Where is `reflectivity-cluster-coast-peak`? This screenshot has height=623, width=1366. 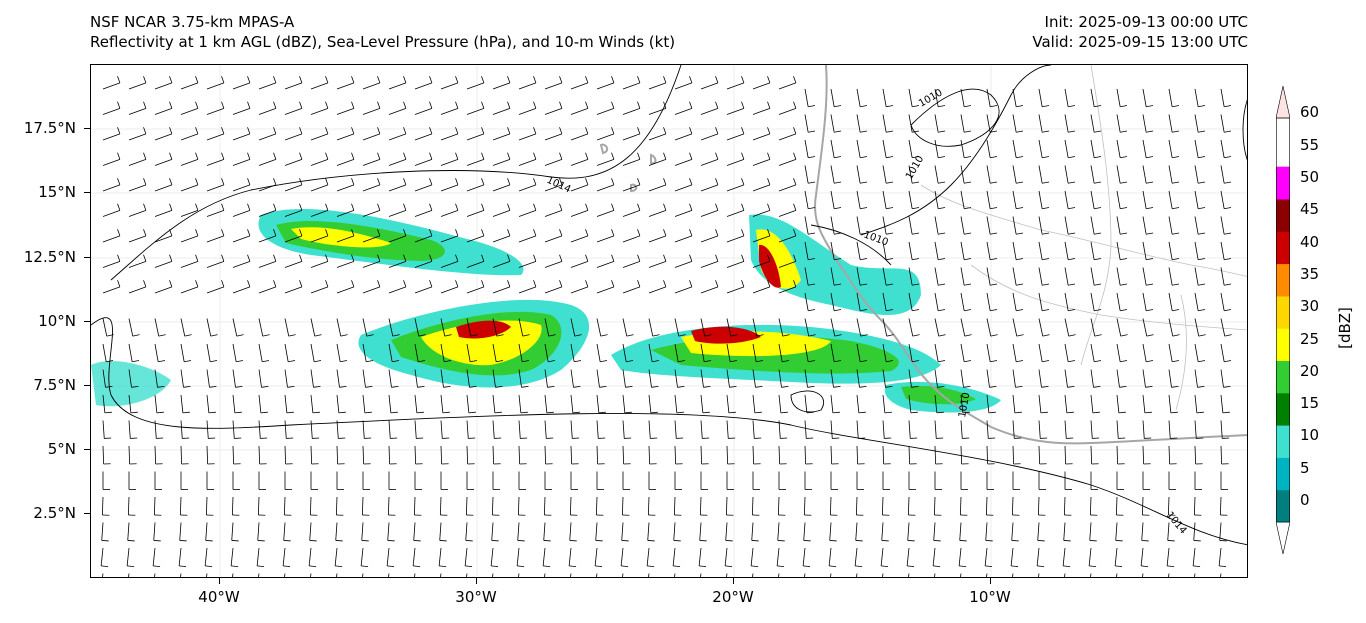 reflectivity-cluster-coast-peak is located at coordinates (770, 266).